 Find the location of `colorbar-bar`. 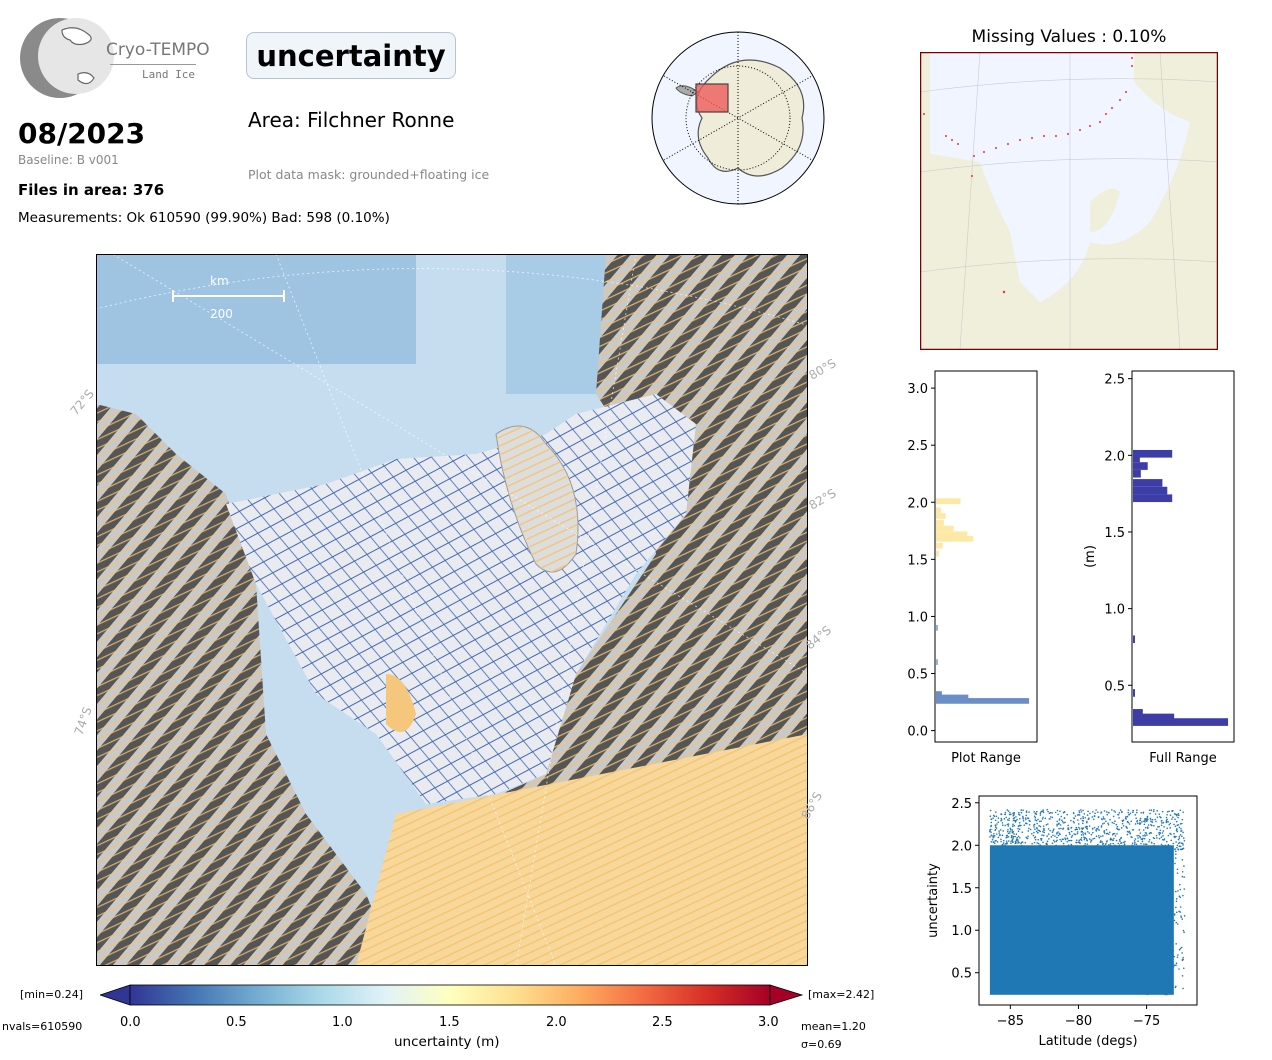

colorbar-bar is located at coordinates (450, 995).